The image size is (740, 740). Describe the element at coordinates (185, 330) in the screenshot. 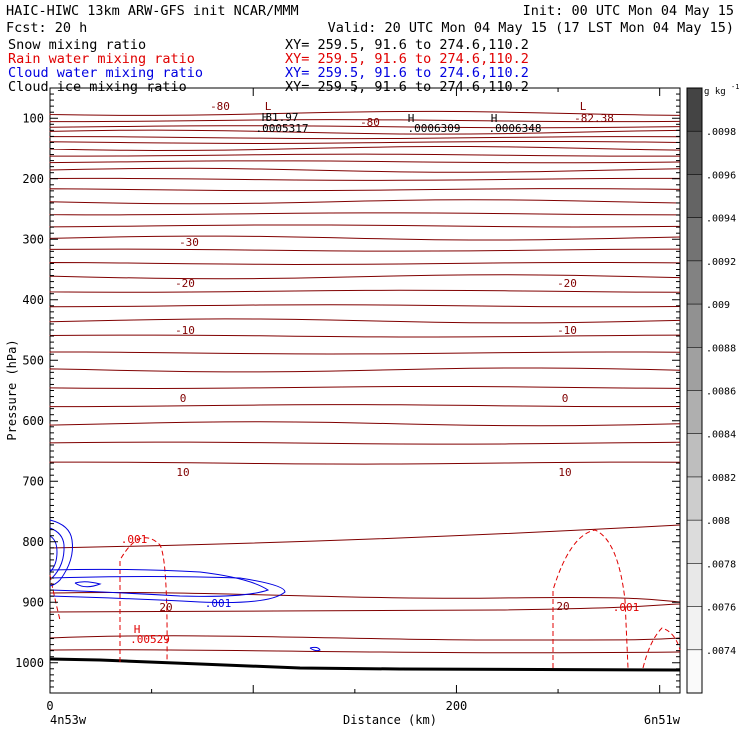

I see `temperature-contour-label: -10` at that location.